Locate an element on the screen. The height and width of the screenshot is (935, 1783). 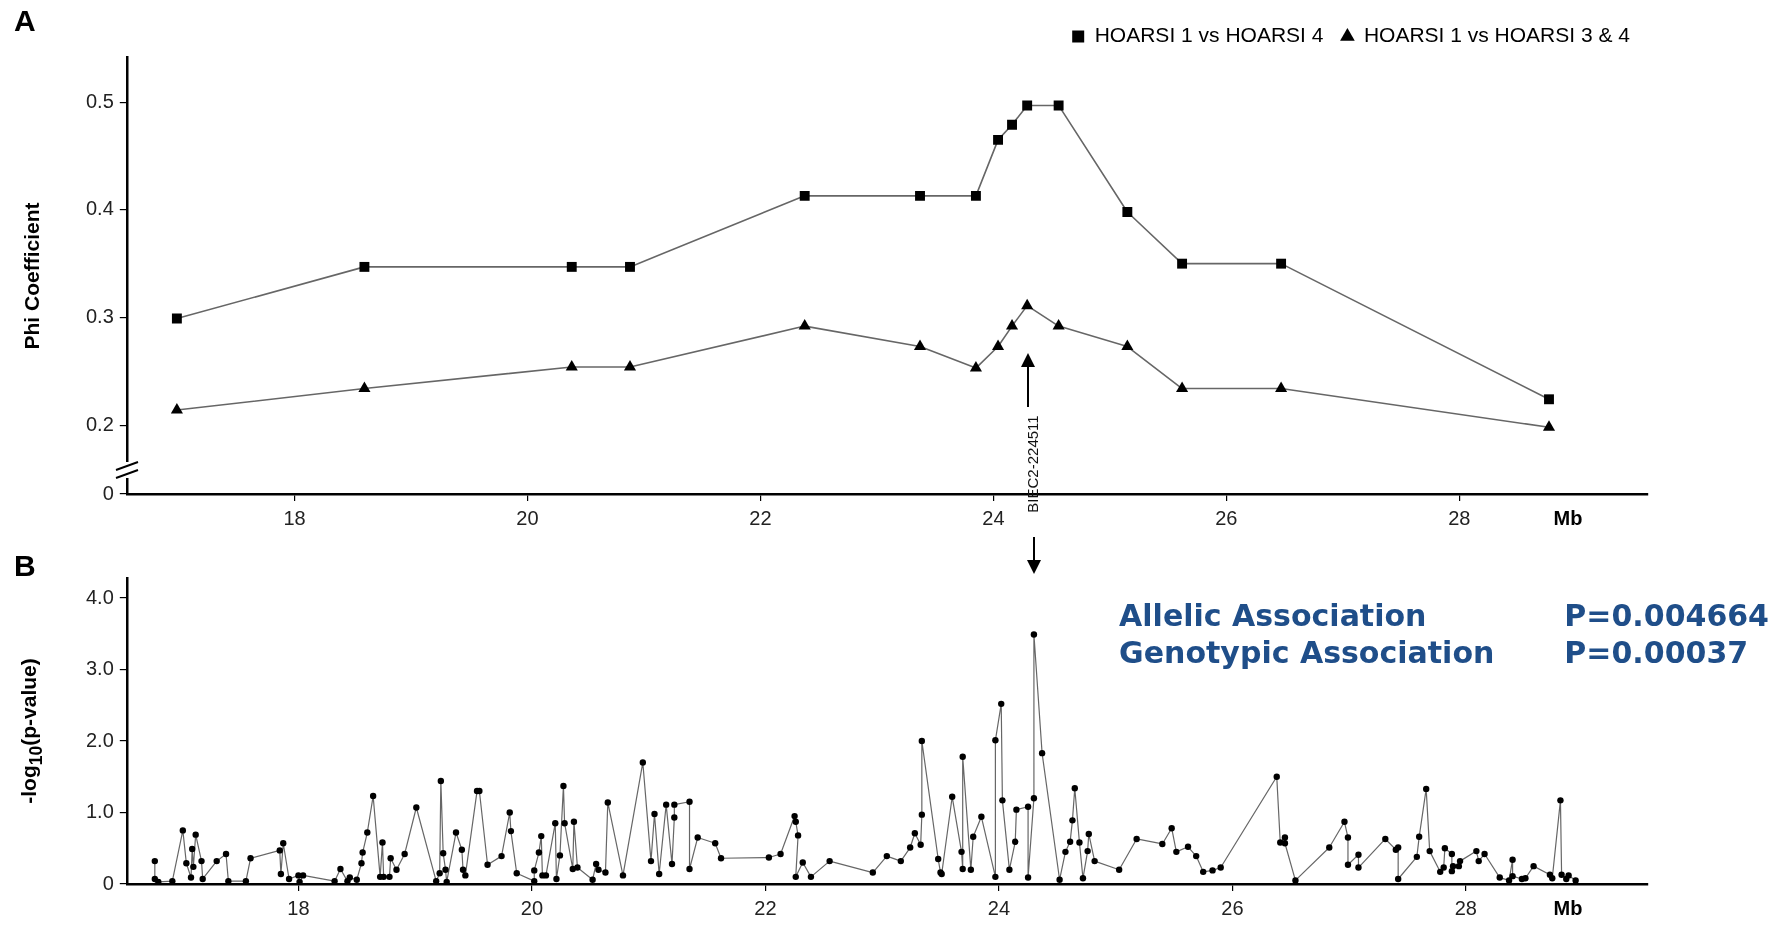
annotation: Allelic Association is located at coordinates (1273, 615).